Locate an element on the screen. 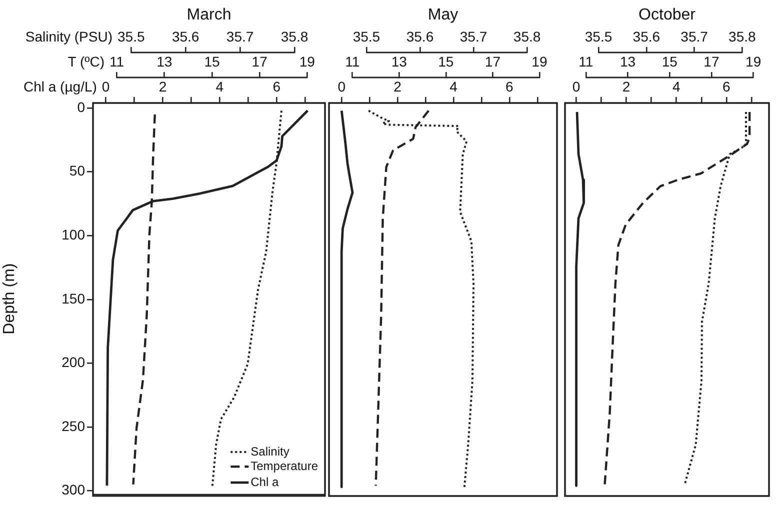 The image size is (783, 505). y-tick-label: 150 is located at coordinates (74, 298).